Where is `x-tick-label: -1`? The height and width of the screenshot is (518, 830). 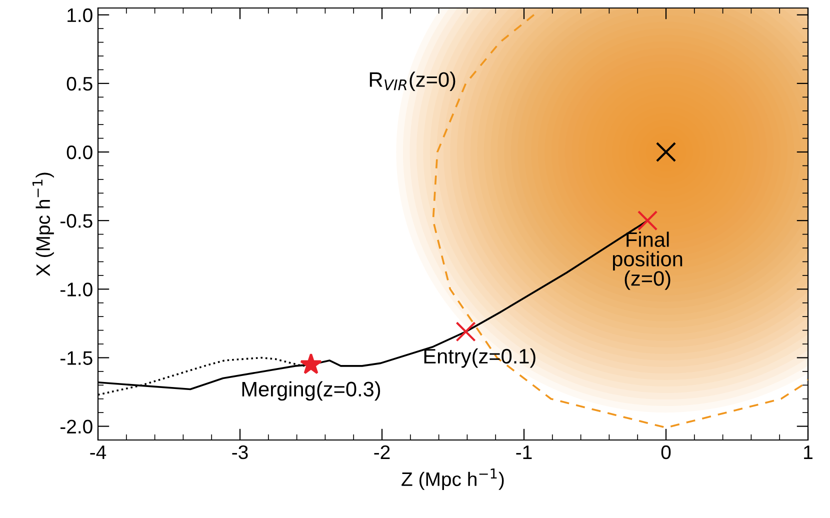 x-tick-label: -1 is located at coordinates (524, 452).